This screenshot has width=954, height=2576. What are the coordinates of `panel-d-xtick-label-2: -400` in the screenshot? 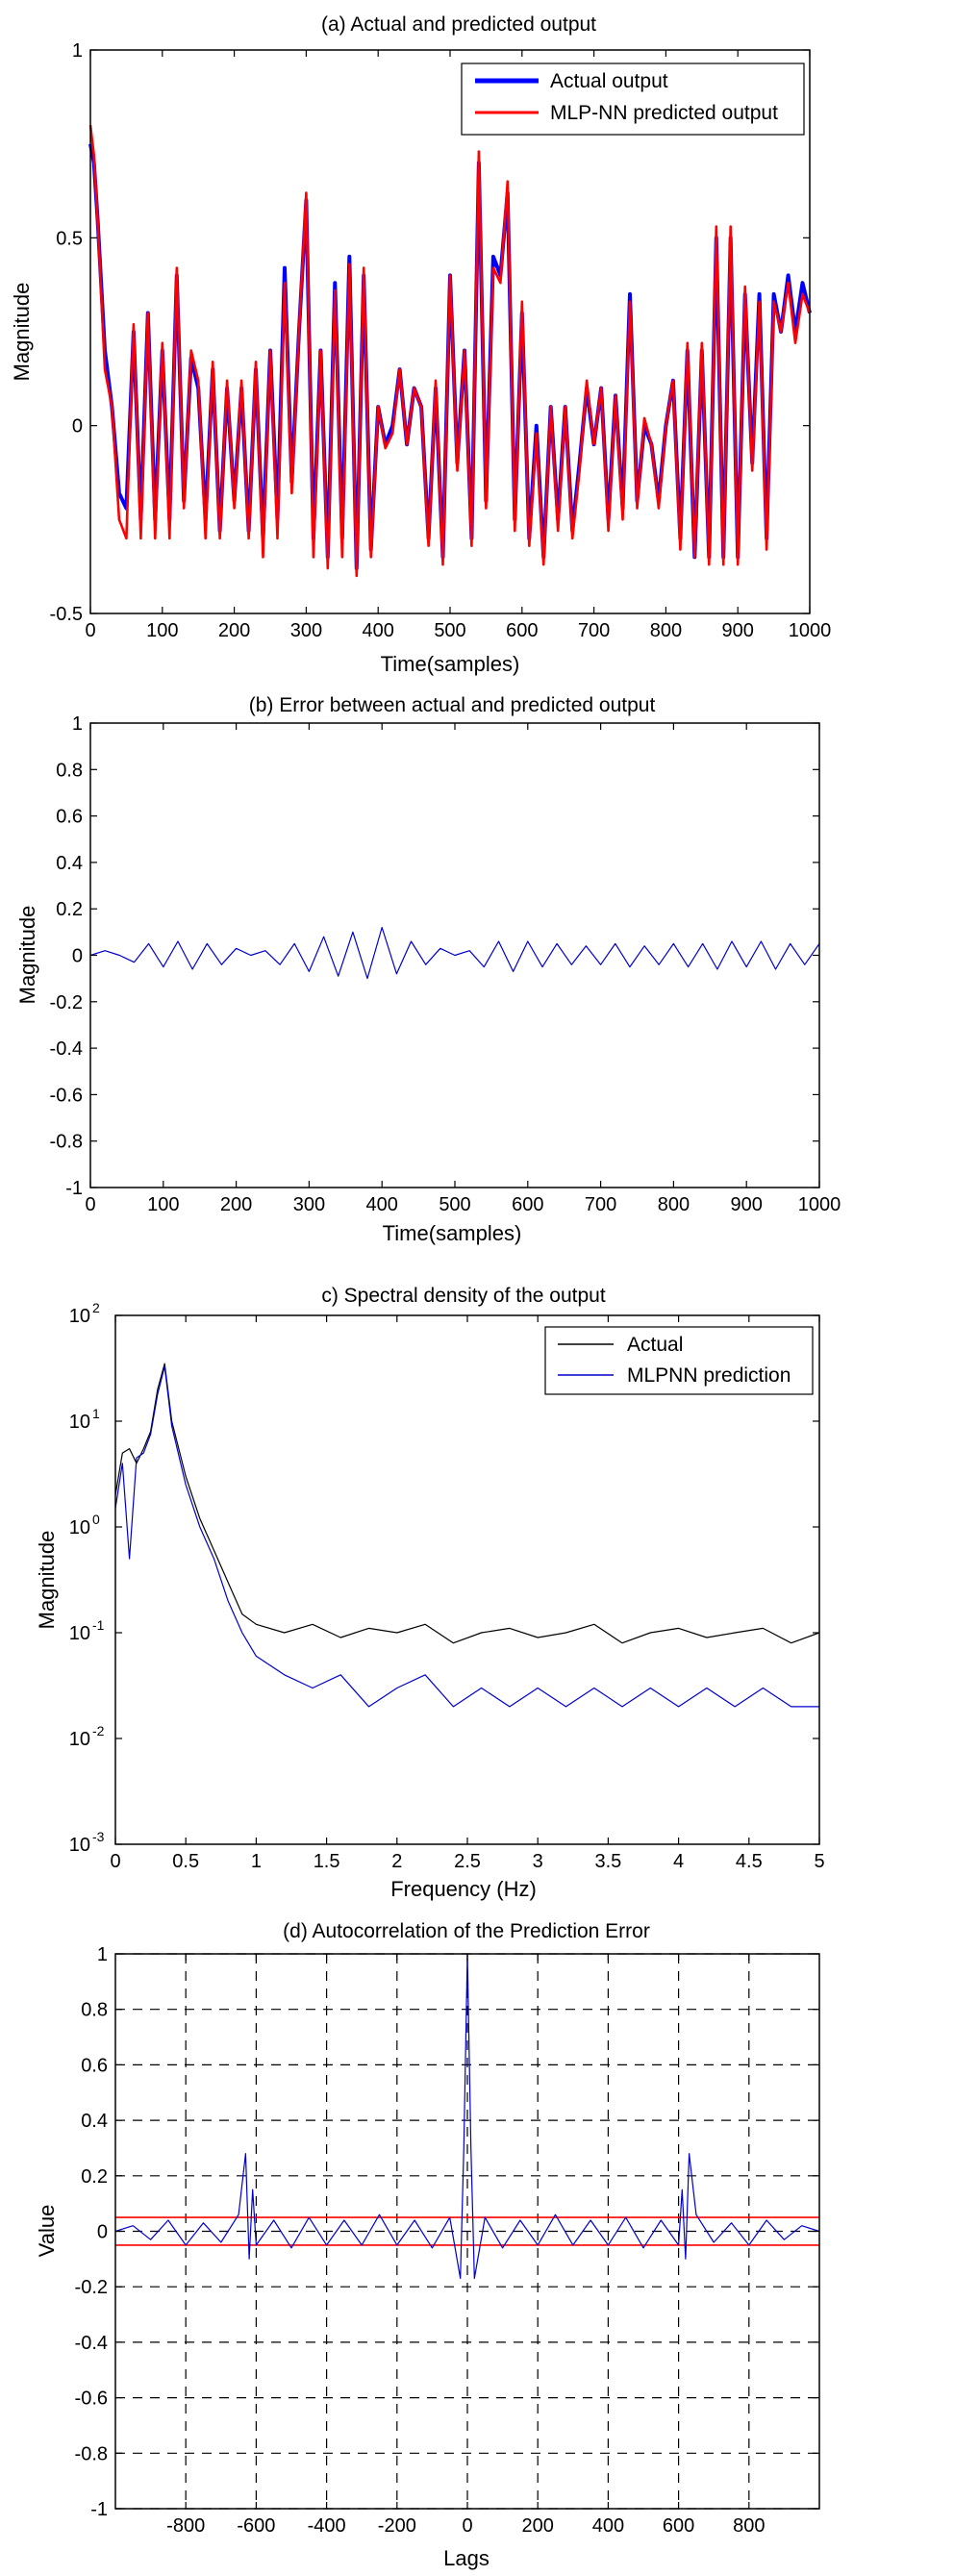 It's located at (327, 2526).